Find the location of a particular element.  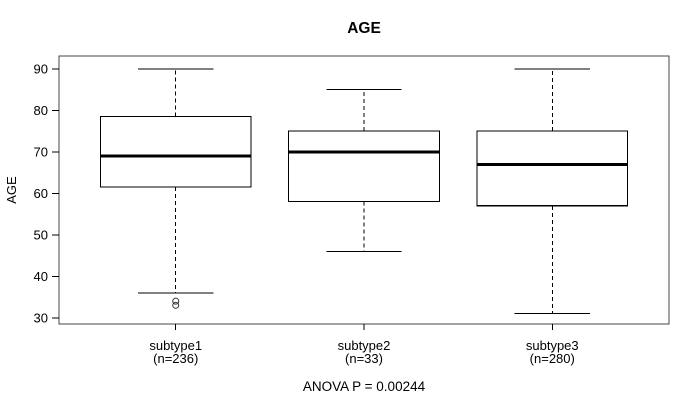

x-sublabel-subtype2: (n=33) is located at coordinates (364, 358).